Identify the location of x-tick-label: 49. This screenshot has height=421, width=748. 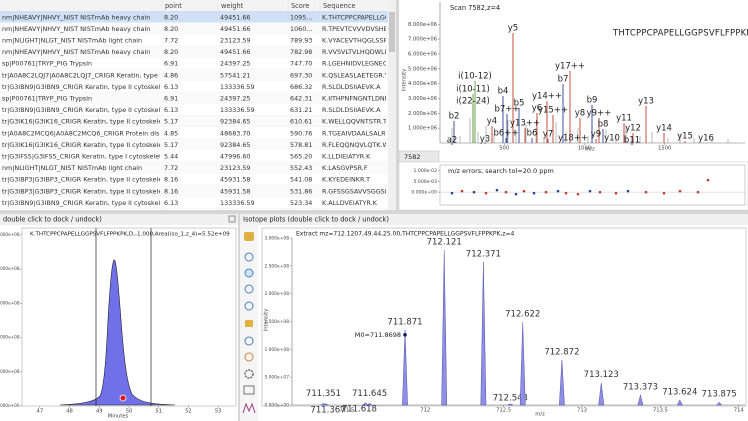
(99, 412).